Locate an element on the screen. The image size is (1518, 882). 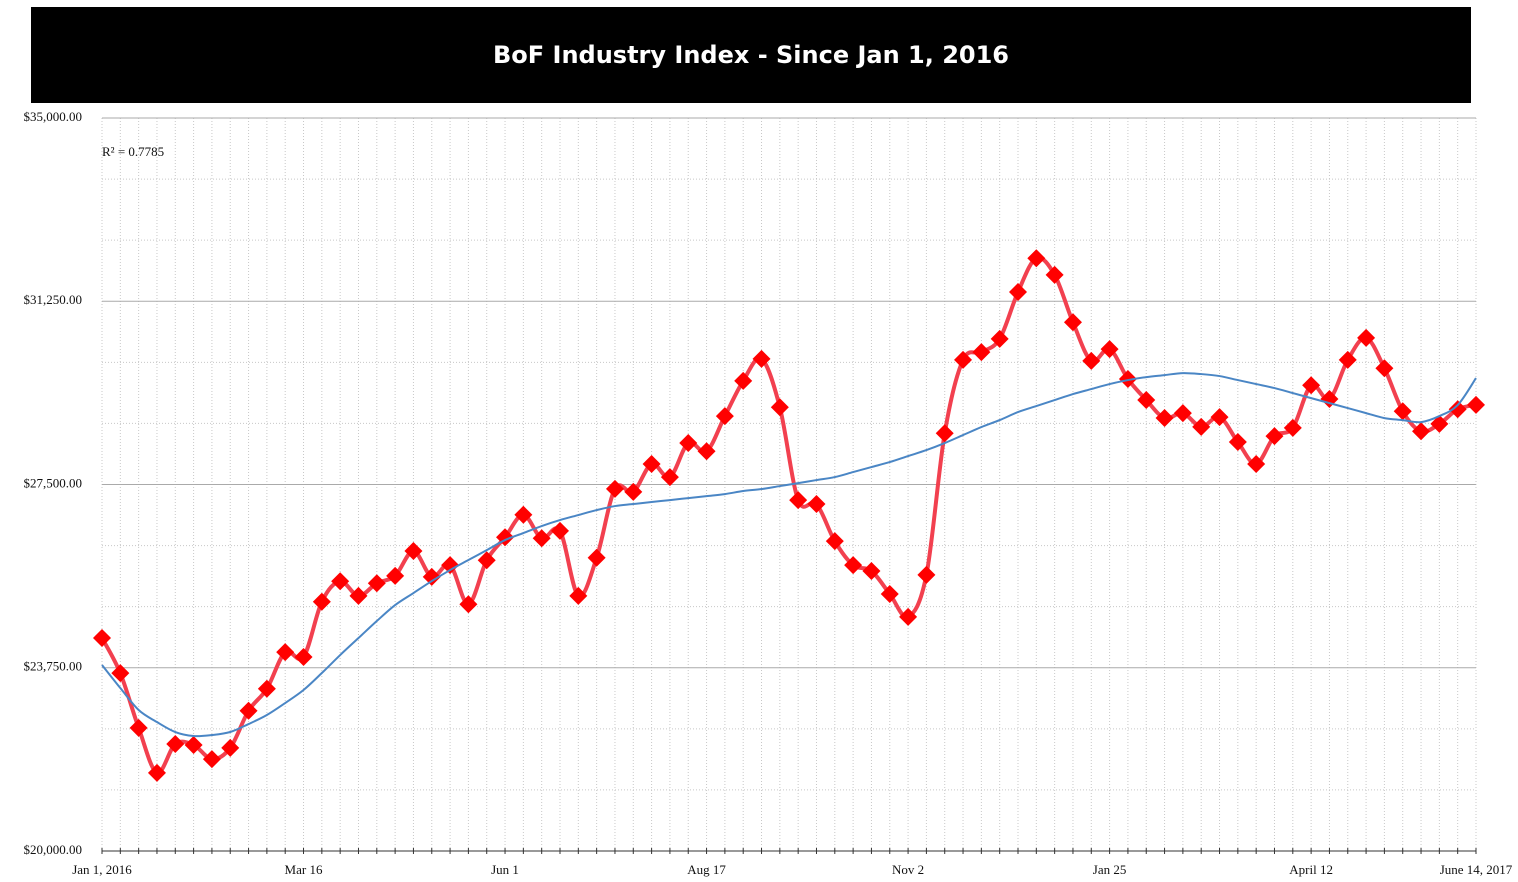
x-tick-label: Nov 2 is located at coordinates (908, 869).